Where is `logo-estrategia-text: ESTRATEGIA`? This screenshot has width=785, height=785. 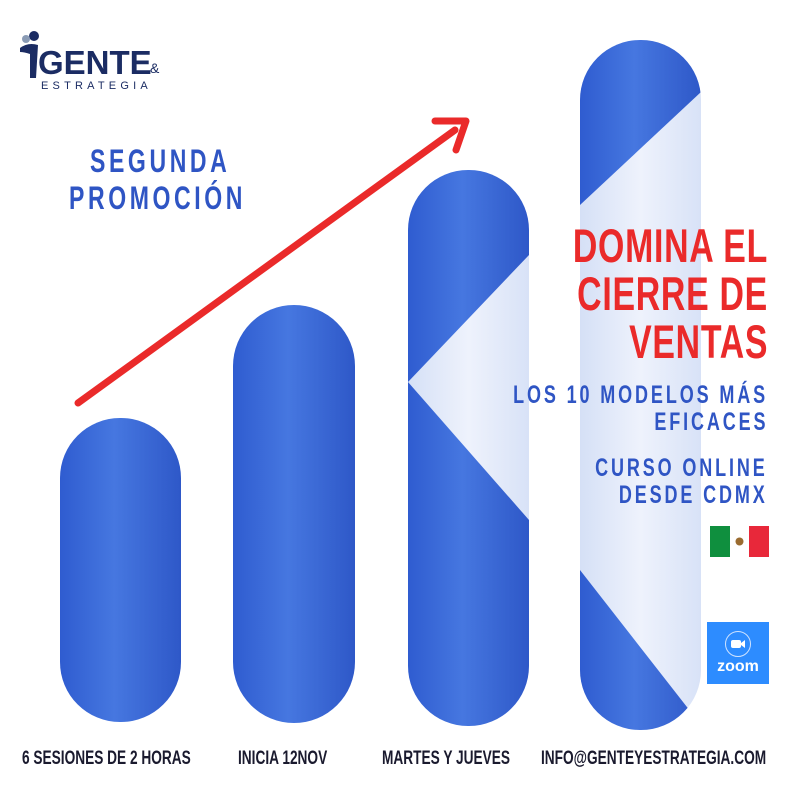 logo-estrategia-text: ESTRATEGIA is located at coordinates (96, 86).